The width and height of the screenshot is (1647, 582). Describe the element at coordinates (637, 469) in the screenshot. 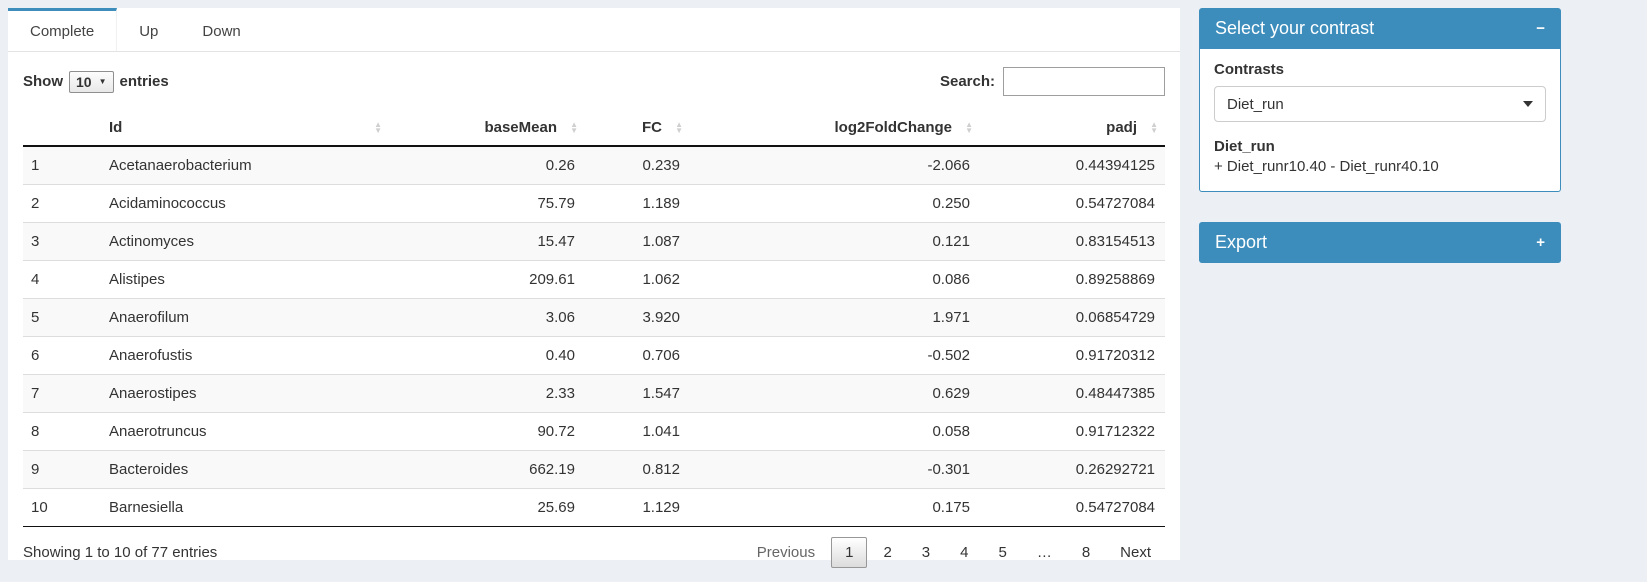

I see `cell-fc: 0.812` at that location.